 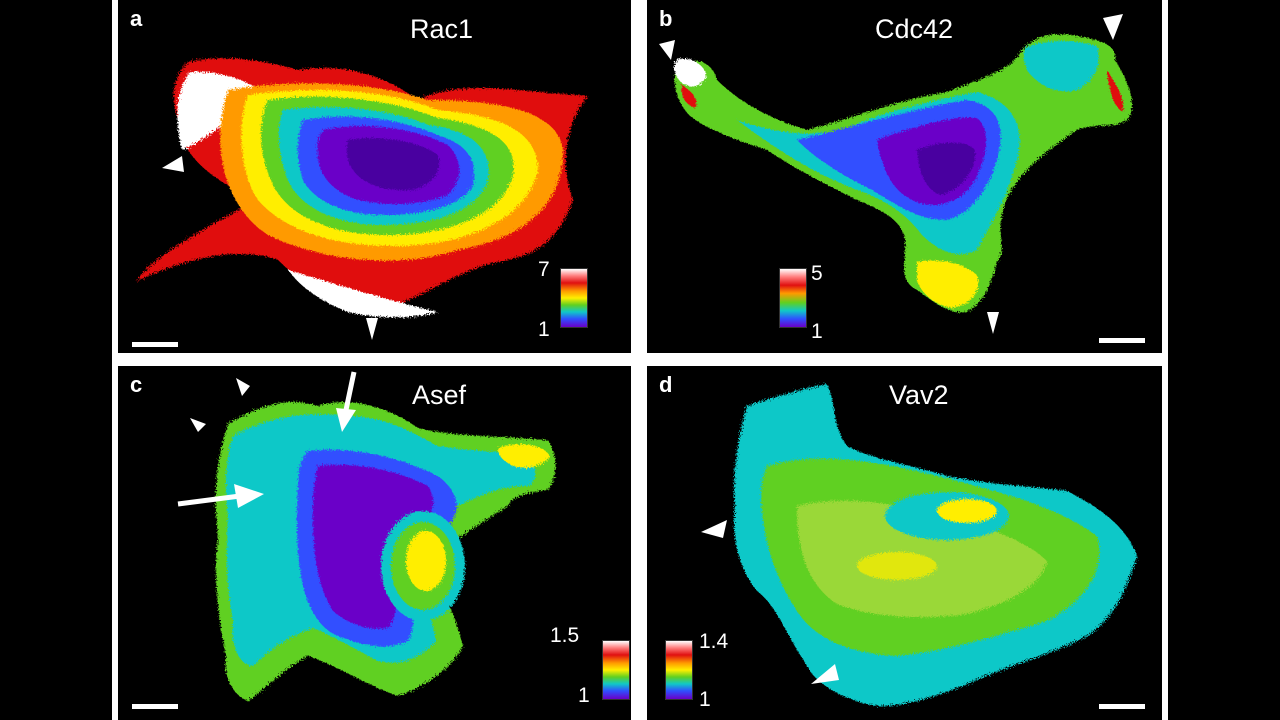 What do you see at coordinates (666, 384) in the screenshot?
I see `panel-letter: d` at bounding box center [666, 384].